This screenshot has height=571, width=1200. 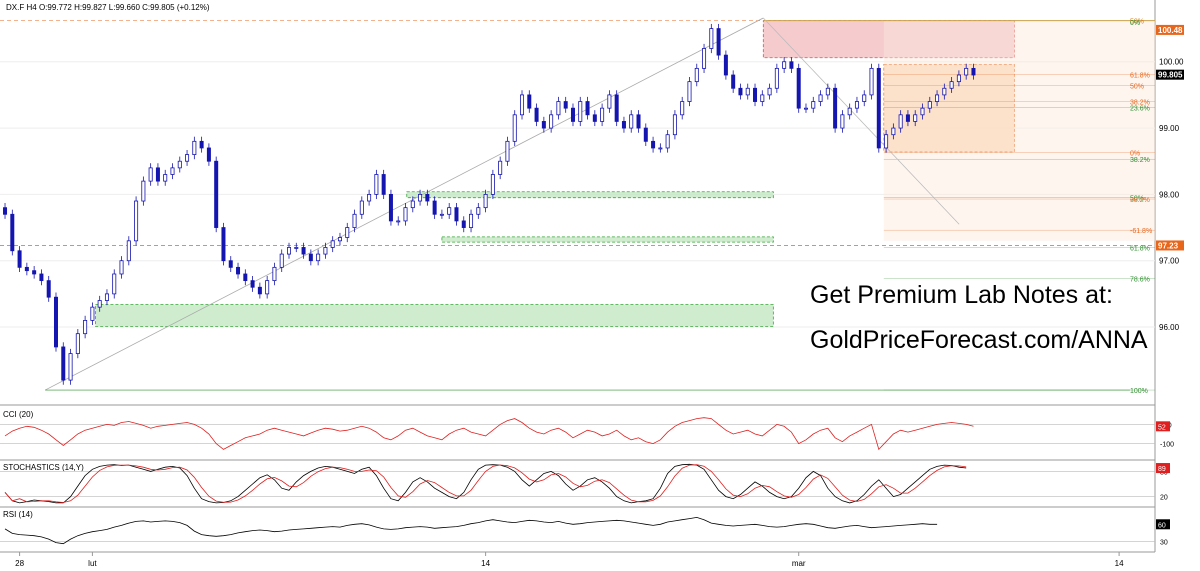 What do you see at coordinates (1164, 498) in the screenshot?
I see `stochastics-tick-label: 20` at bounding box center [1164, 498].